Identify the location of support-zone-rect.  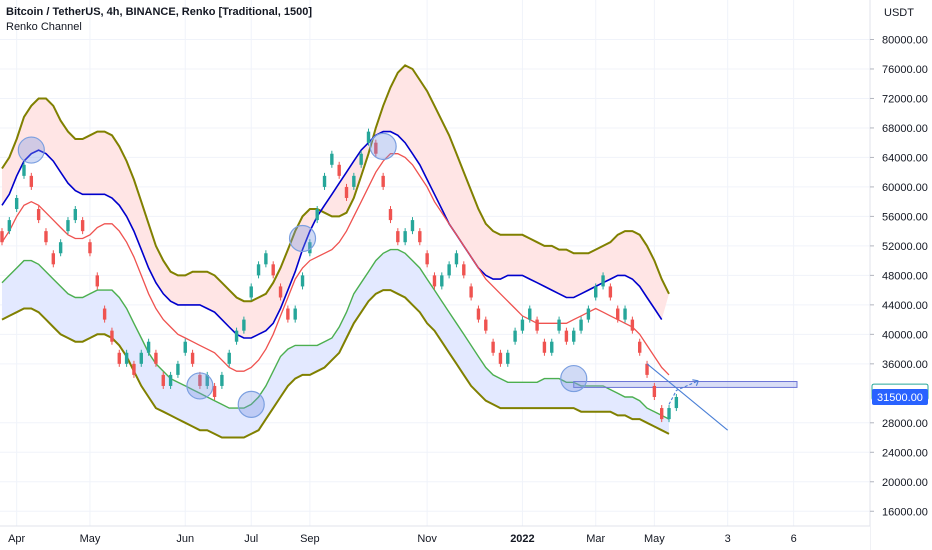
(685, 384).